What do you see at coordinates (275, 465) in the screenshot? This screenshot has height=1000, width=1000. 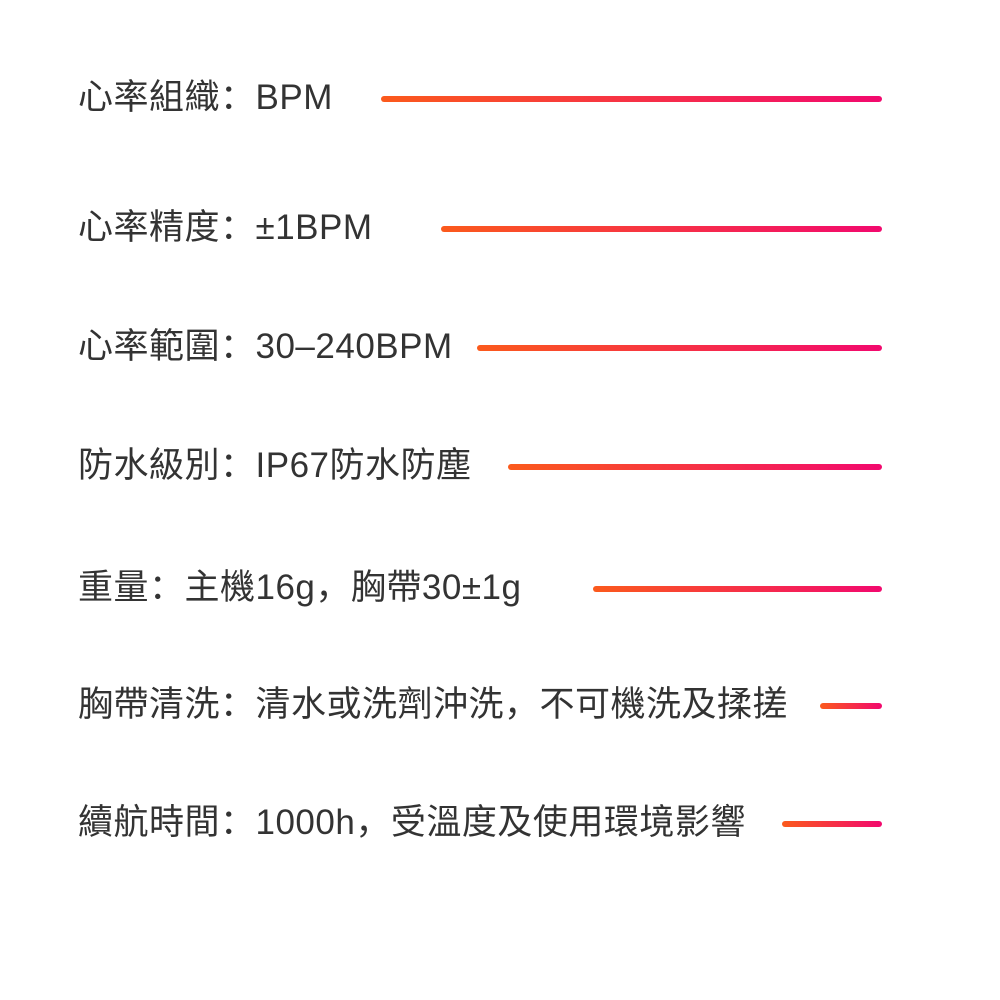 I see `spec-label: 防水級別：IP67防水防塵` at bounding box center [275, 465].